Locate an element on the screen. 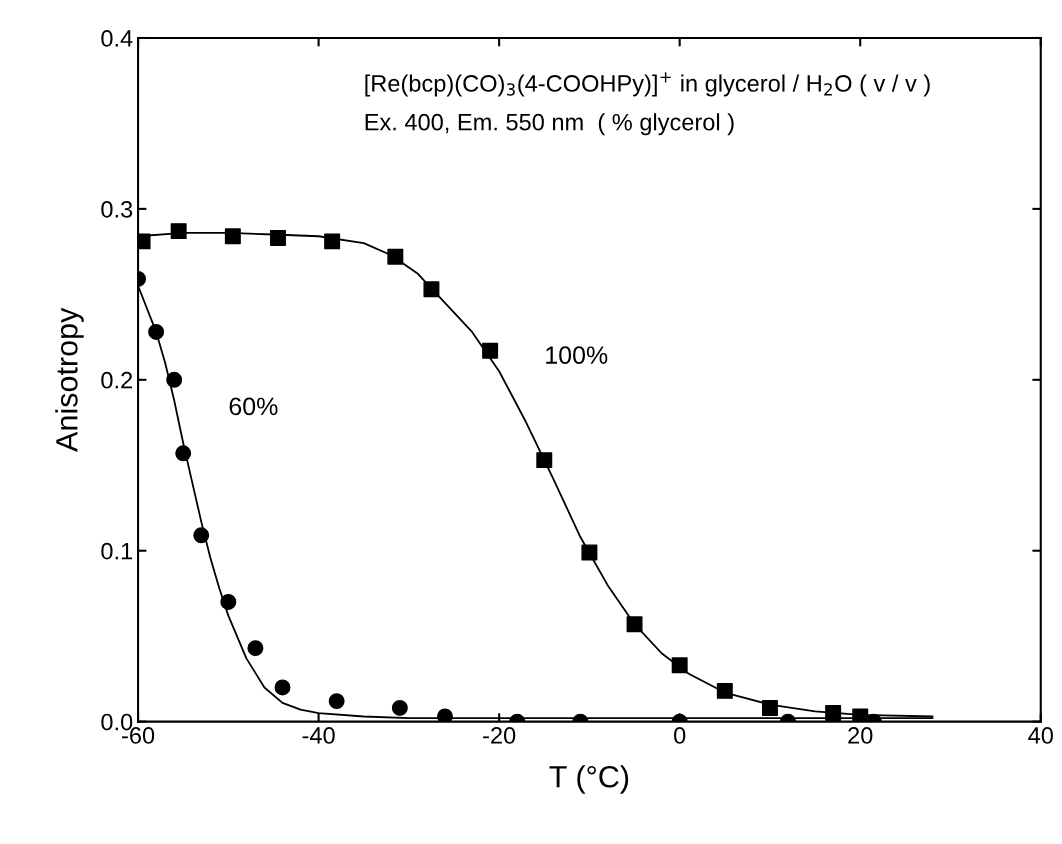  y-axis-title: Anisotropy is located at coordinates (69, 379).